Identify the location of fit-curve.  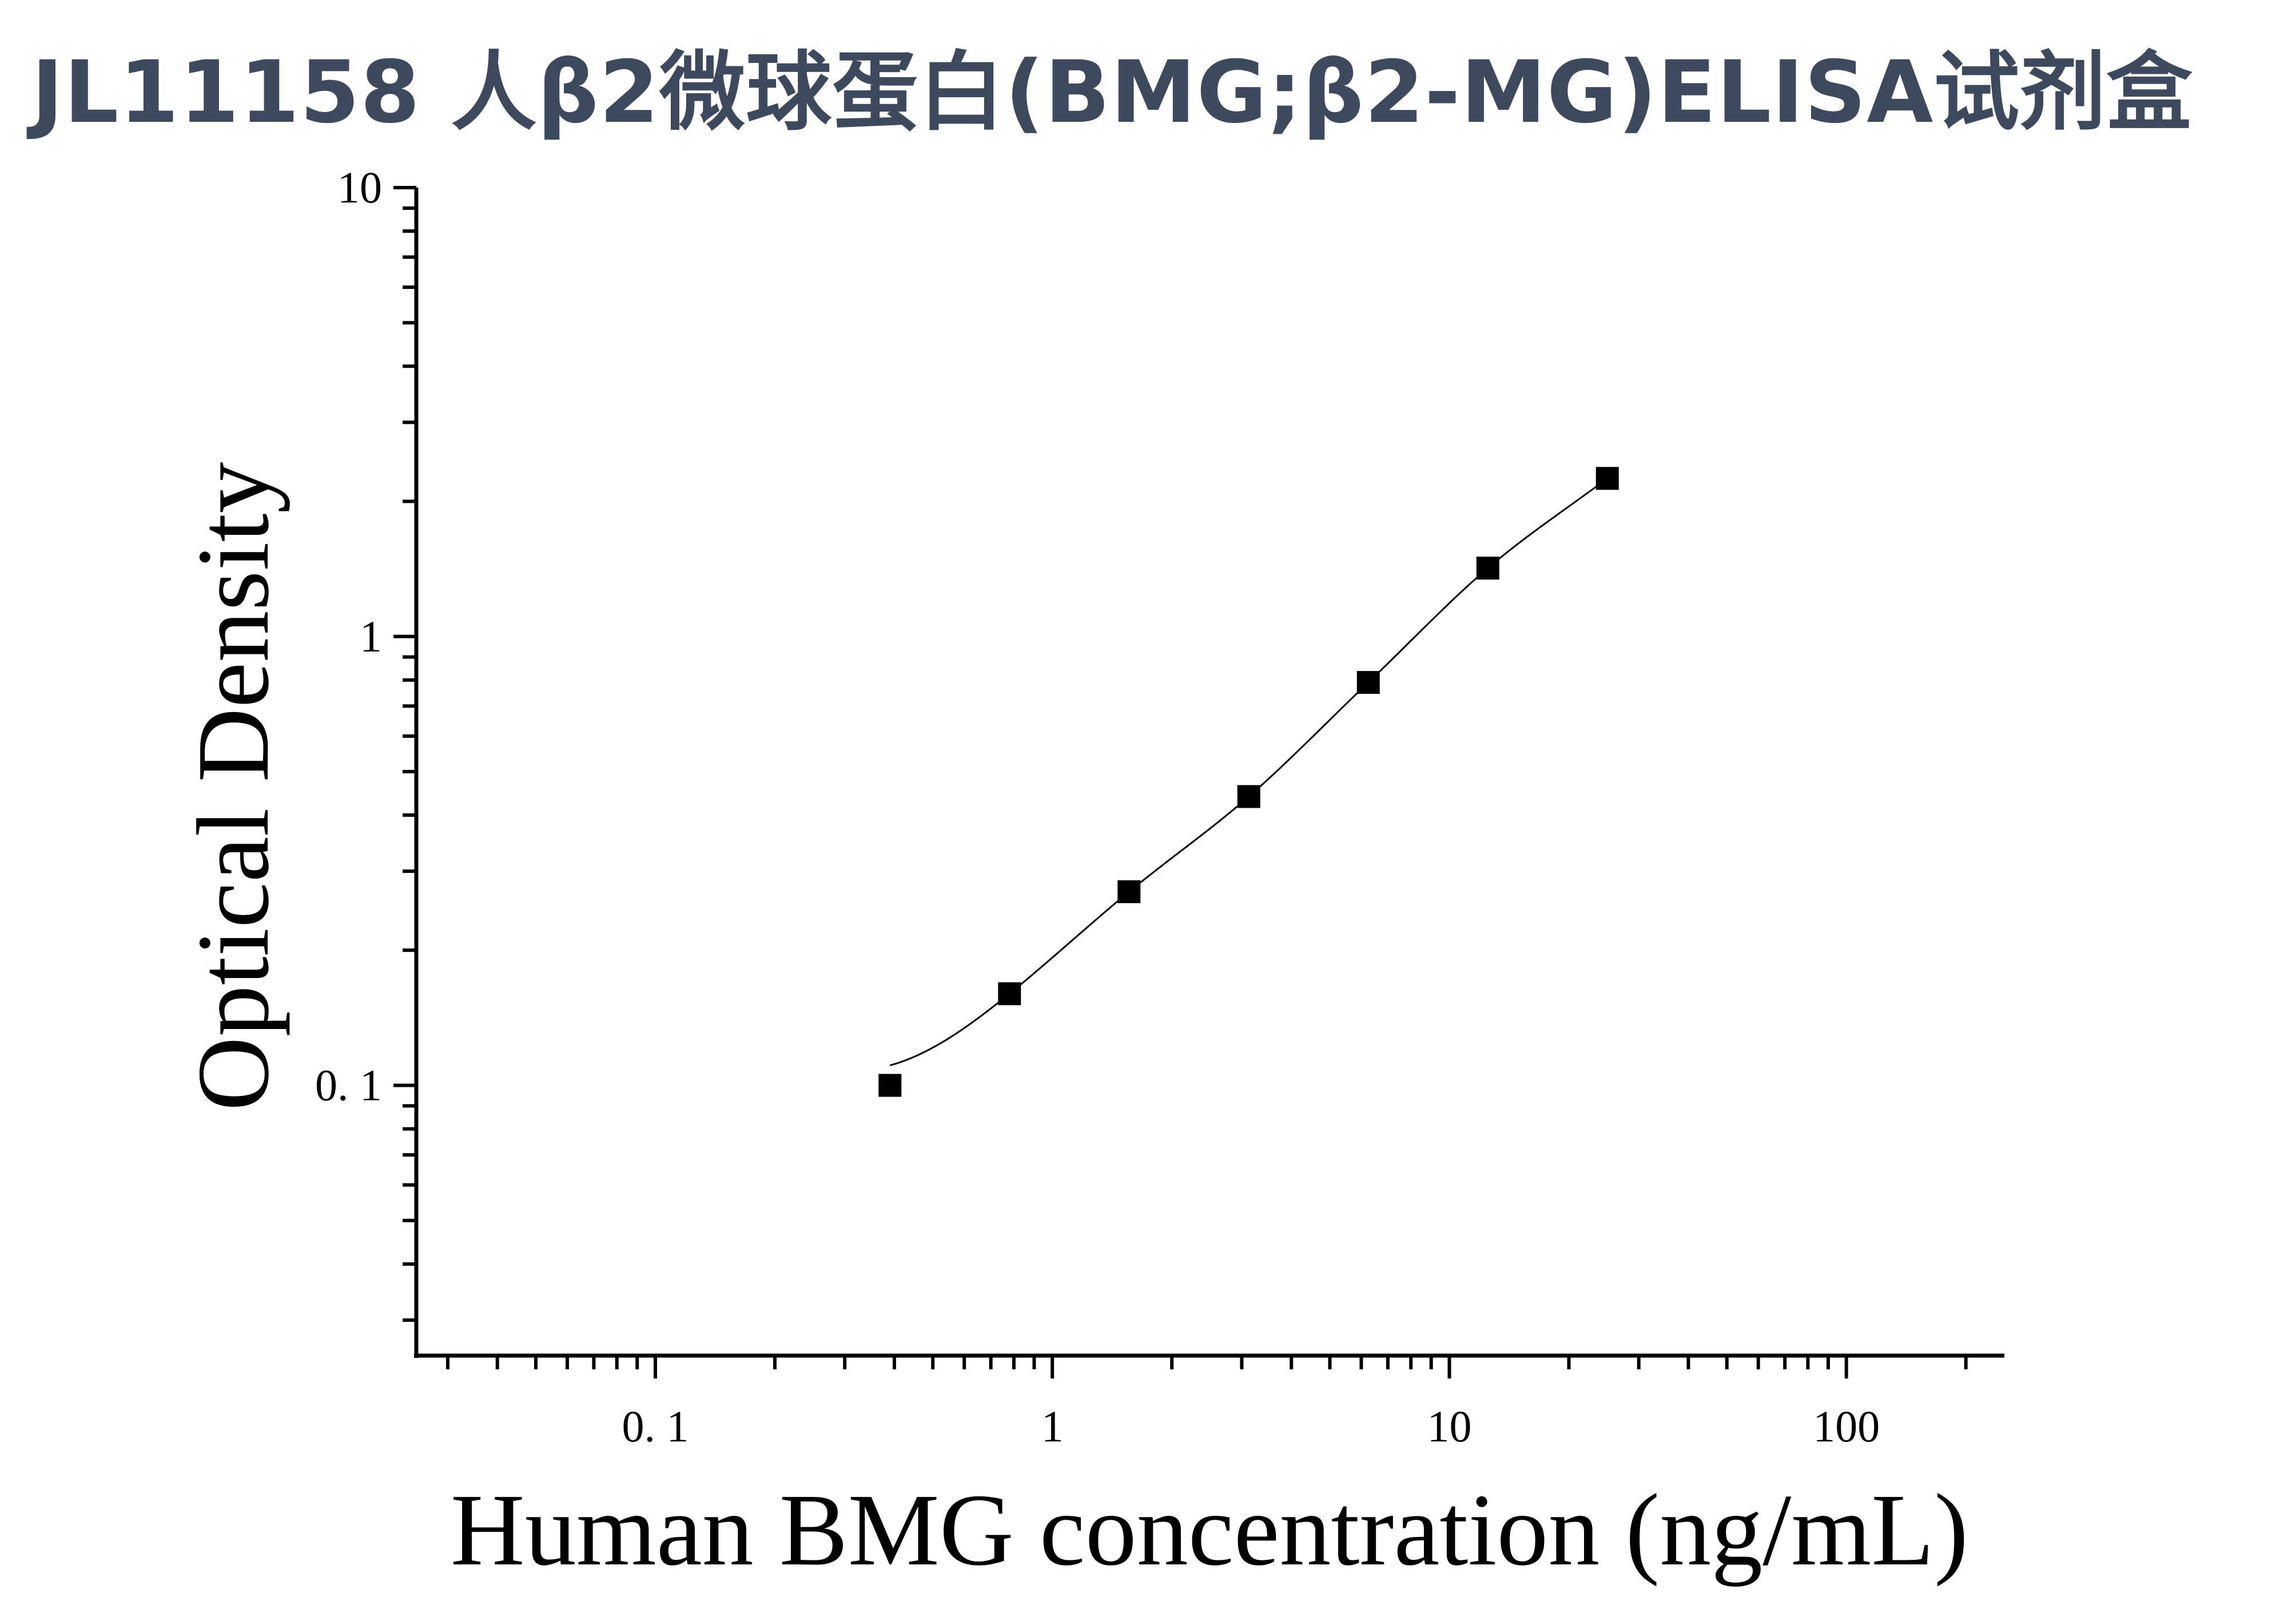
(1248, 772).